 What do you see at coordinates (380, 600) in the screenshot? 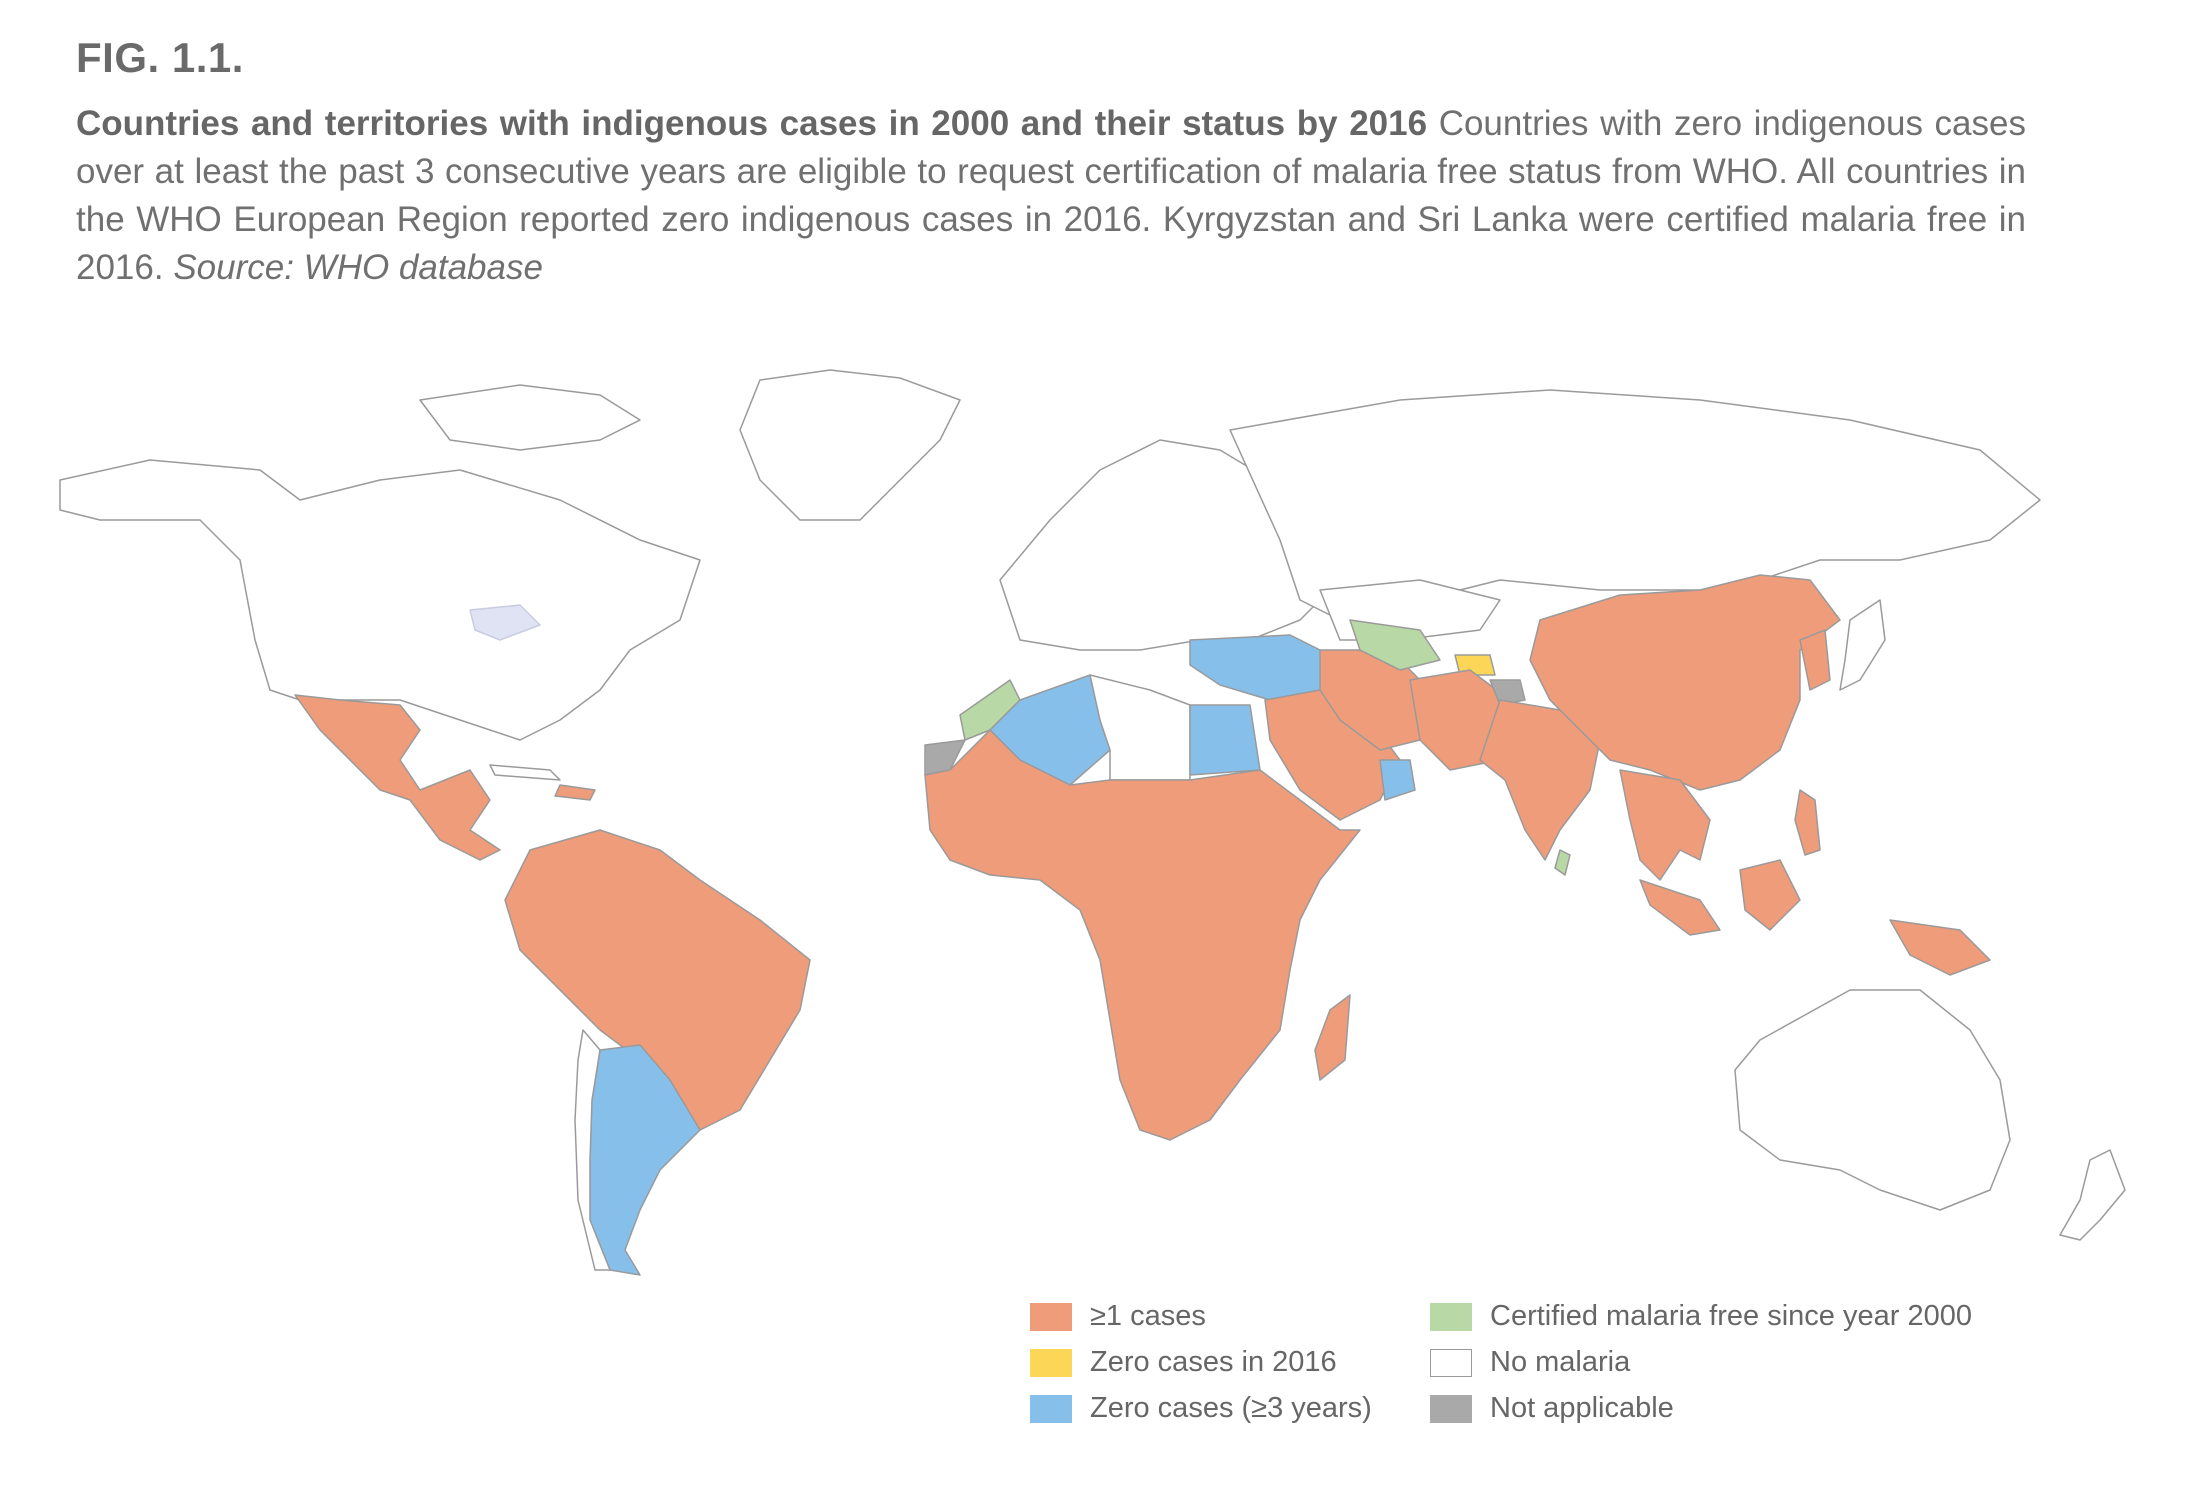
I see `region-north-america` at bounding box center [380, 600].